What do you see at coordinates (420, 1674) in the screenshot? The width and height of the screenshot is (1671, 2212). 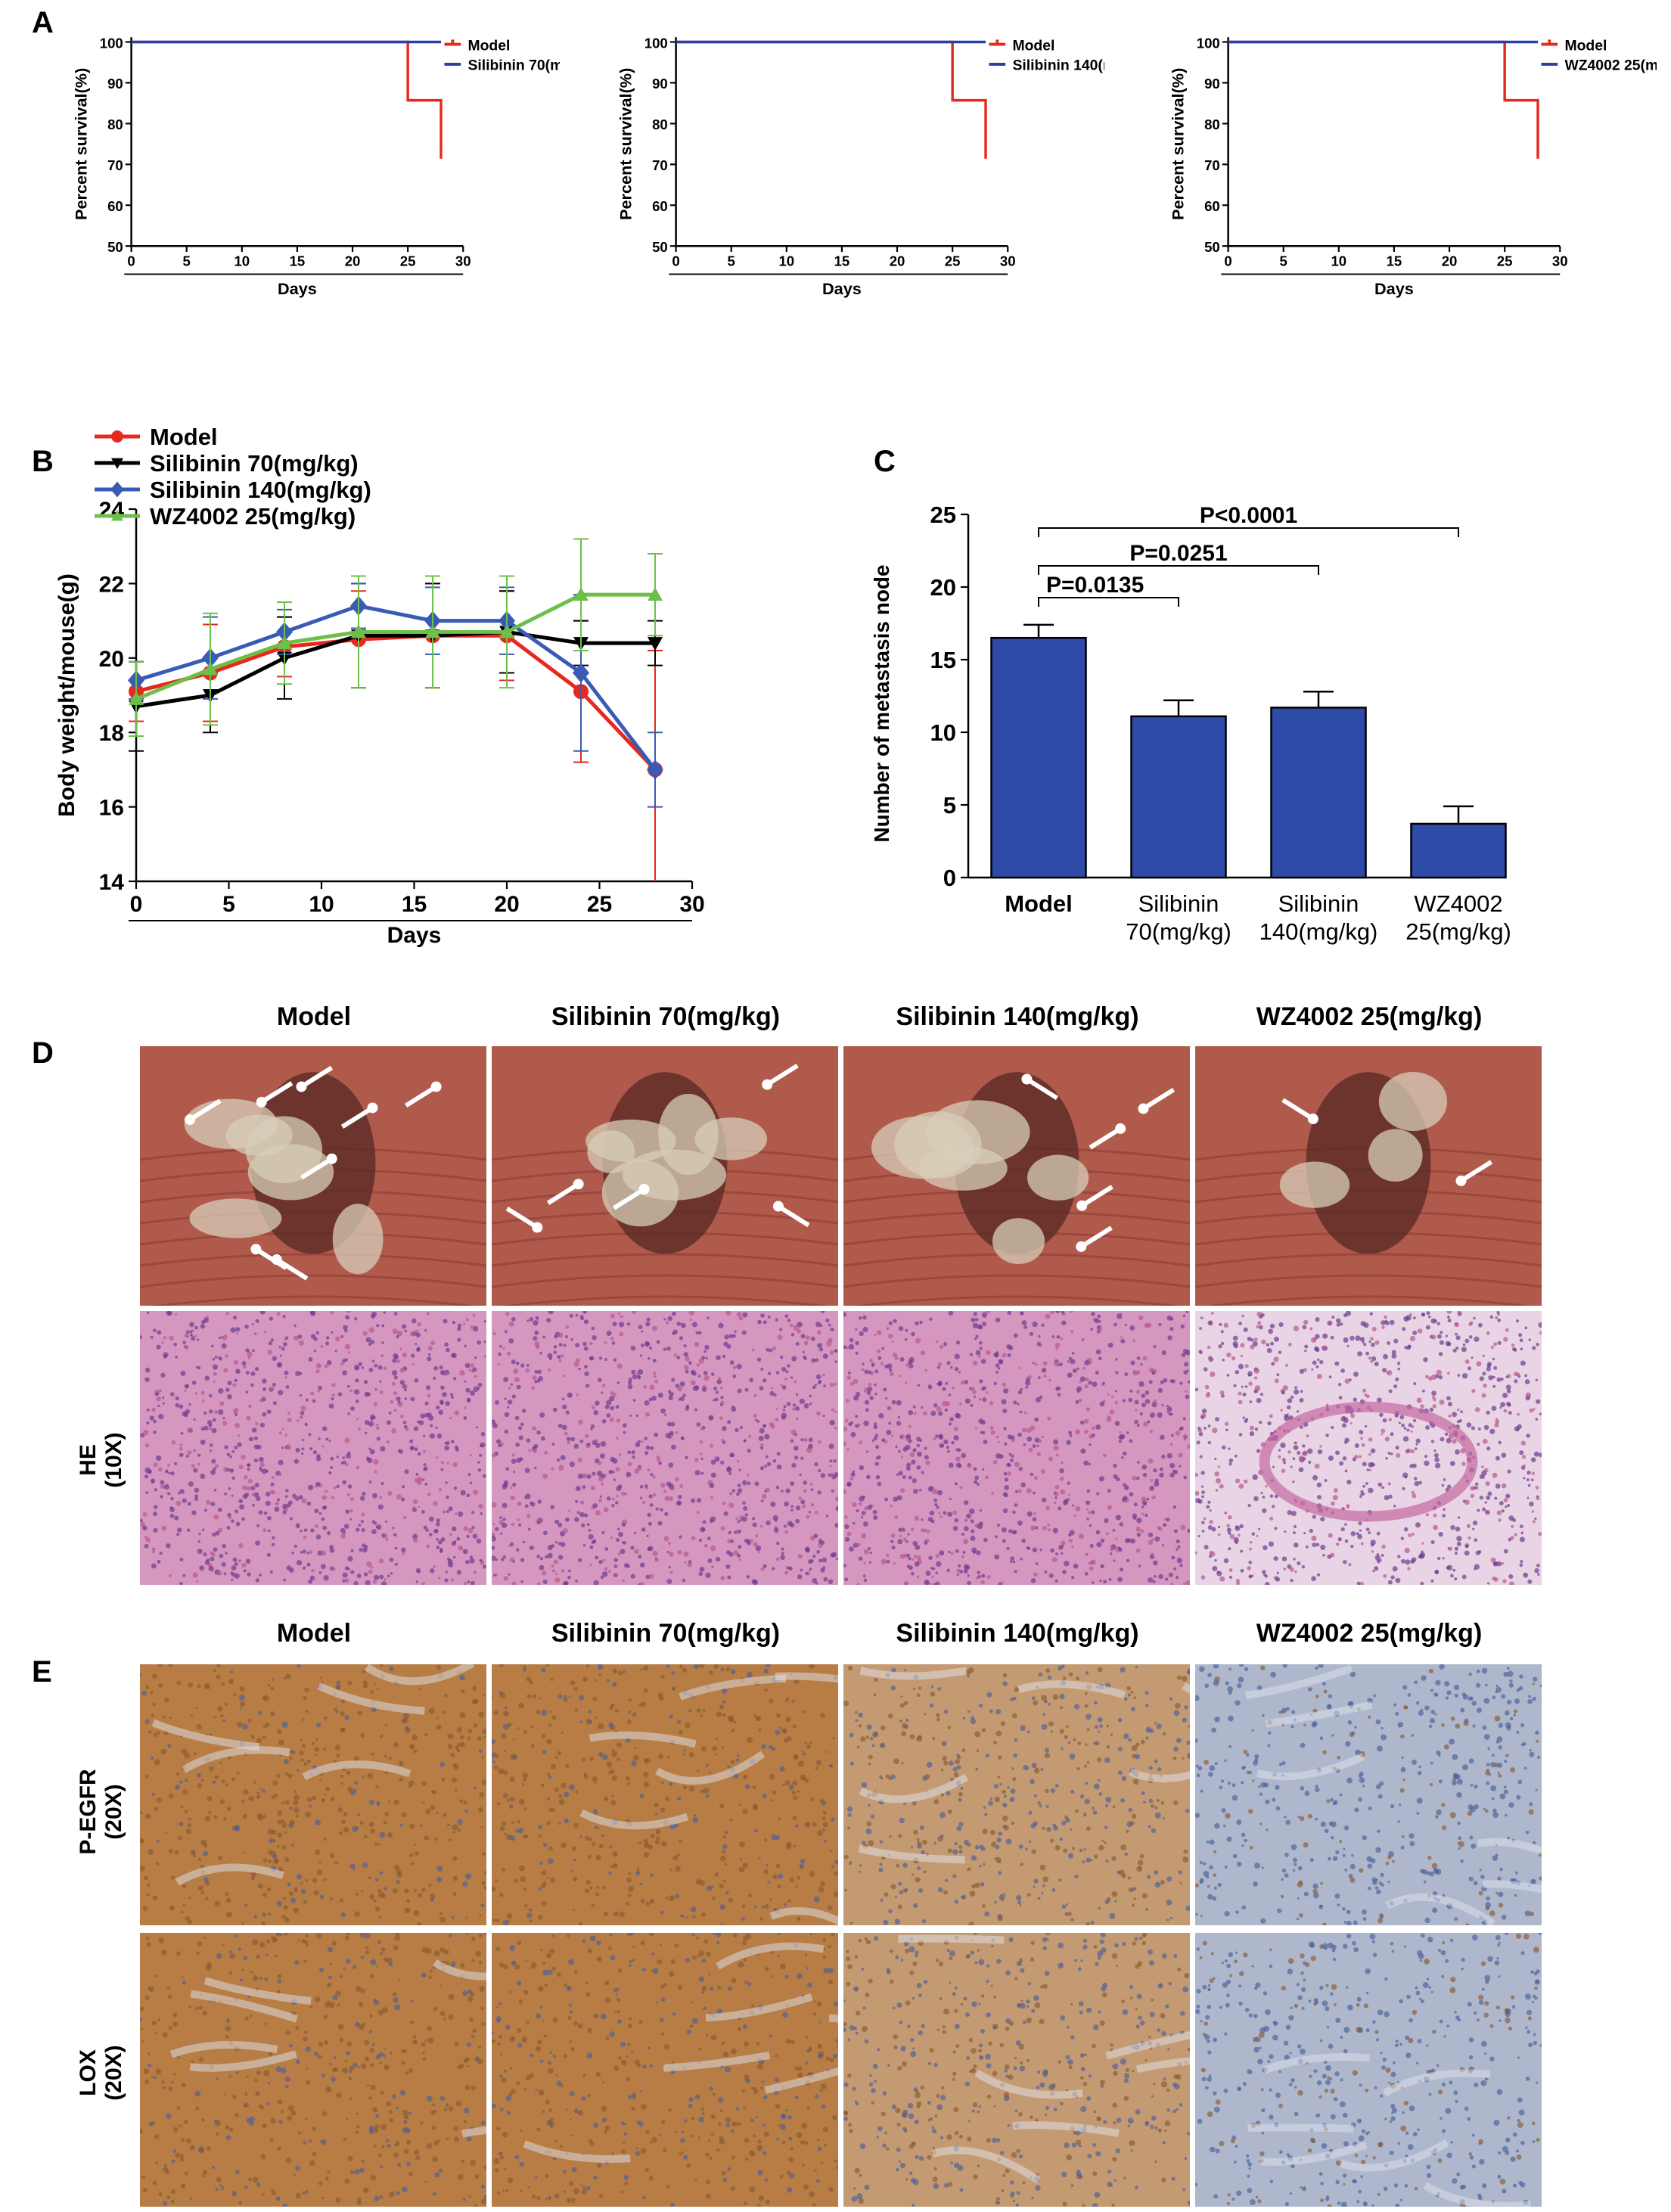 I see `stroma-streak` at bounding box center [420, 1674].